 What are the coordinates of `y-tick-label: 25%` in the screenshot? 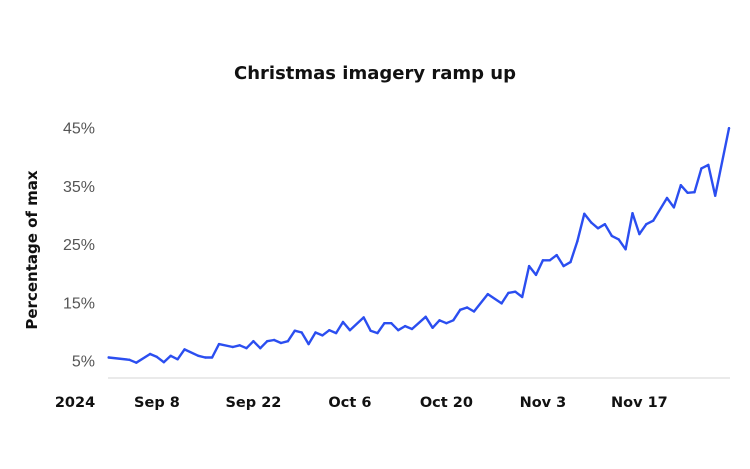 It's located at (79, 245).